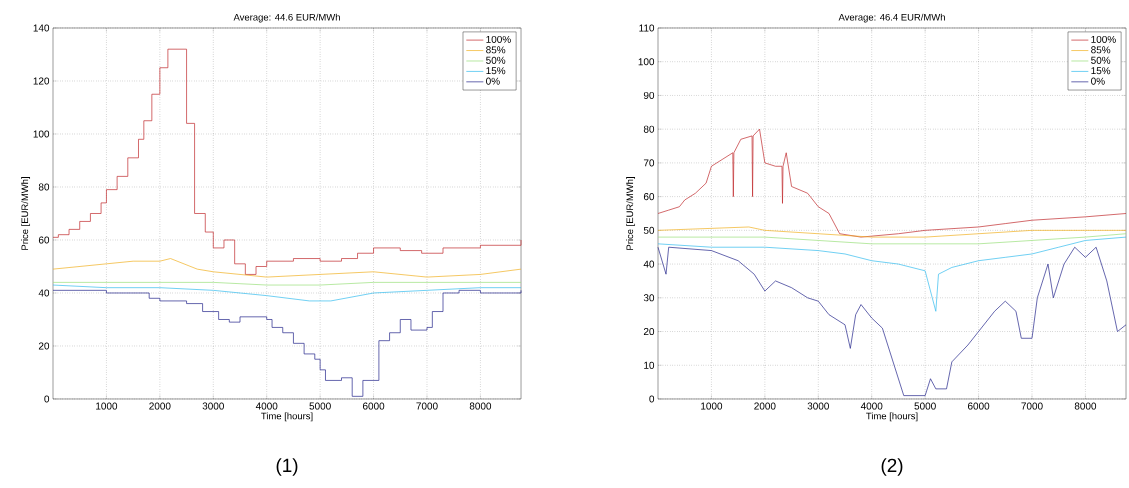 The image size is (1129, 488). Describe the element at coordinates (286, 18) in the screenshot. I see `chart-title: Average: 44.6 EUR/MWh` at that location.